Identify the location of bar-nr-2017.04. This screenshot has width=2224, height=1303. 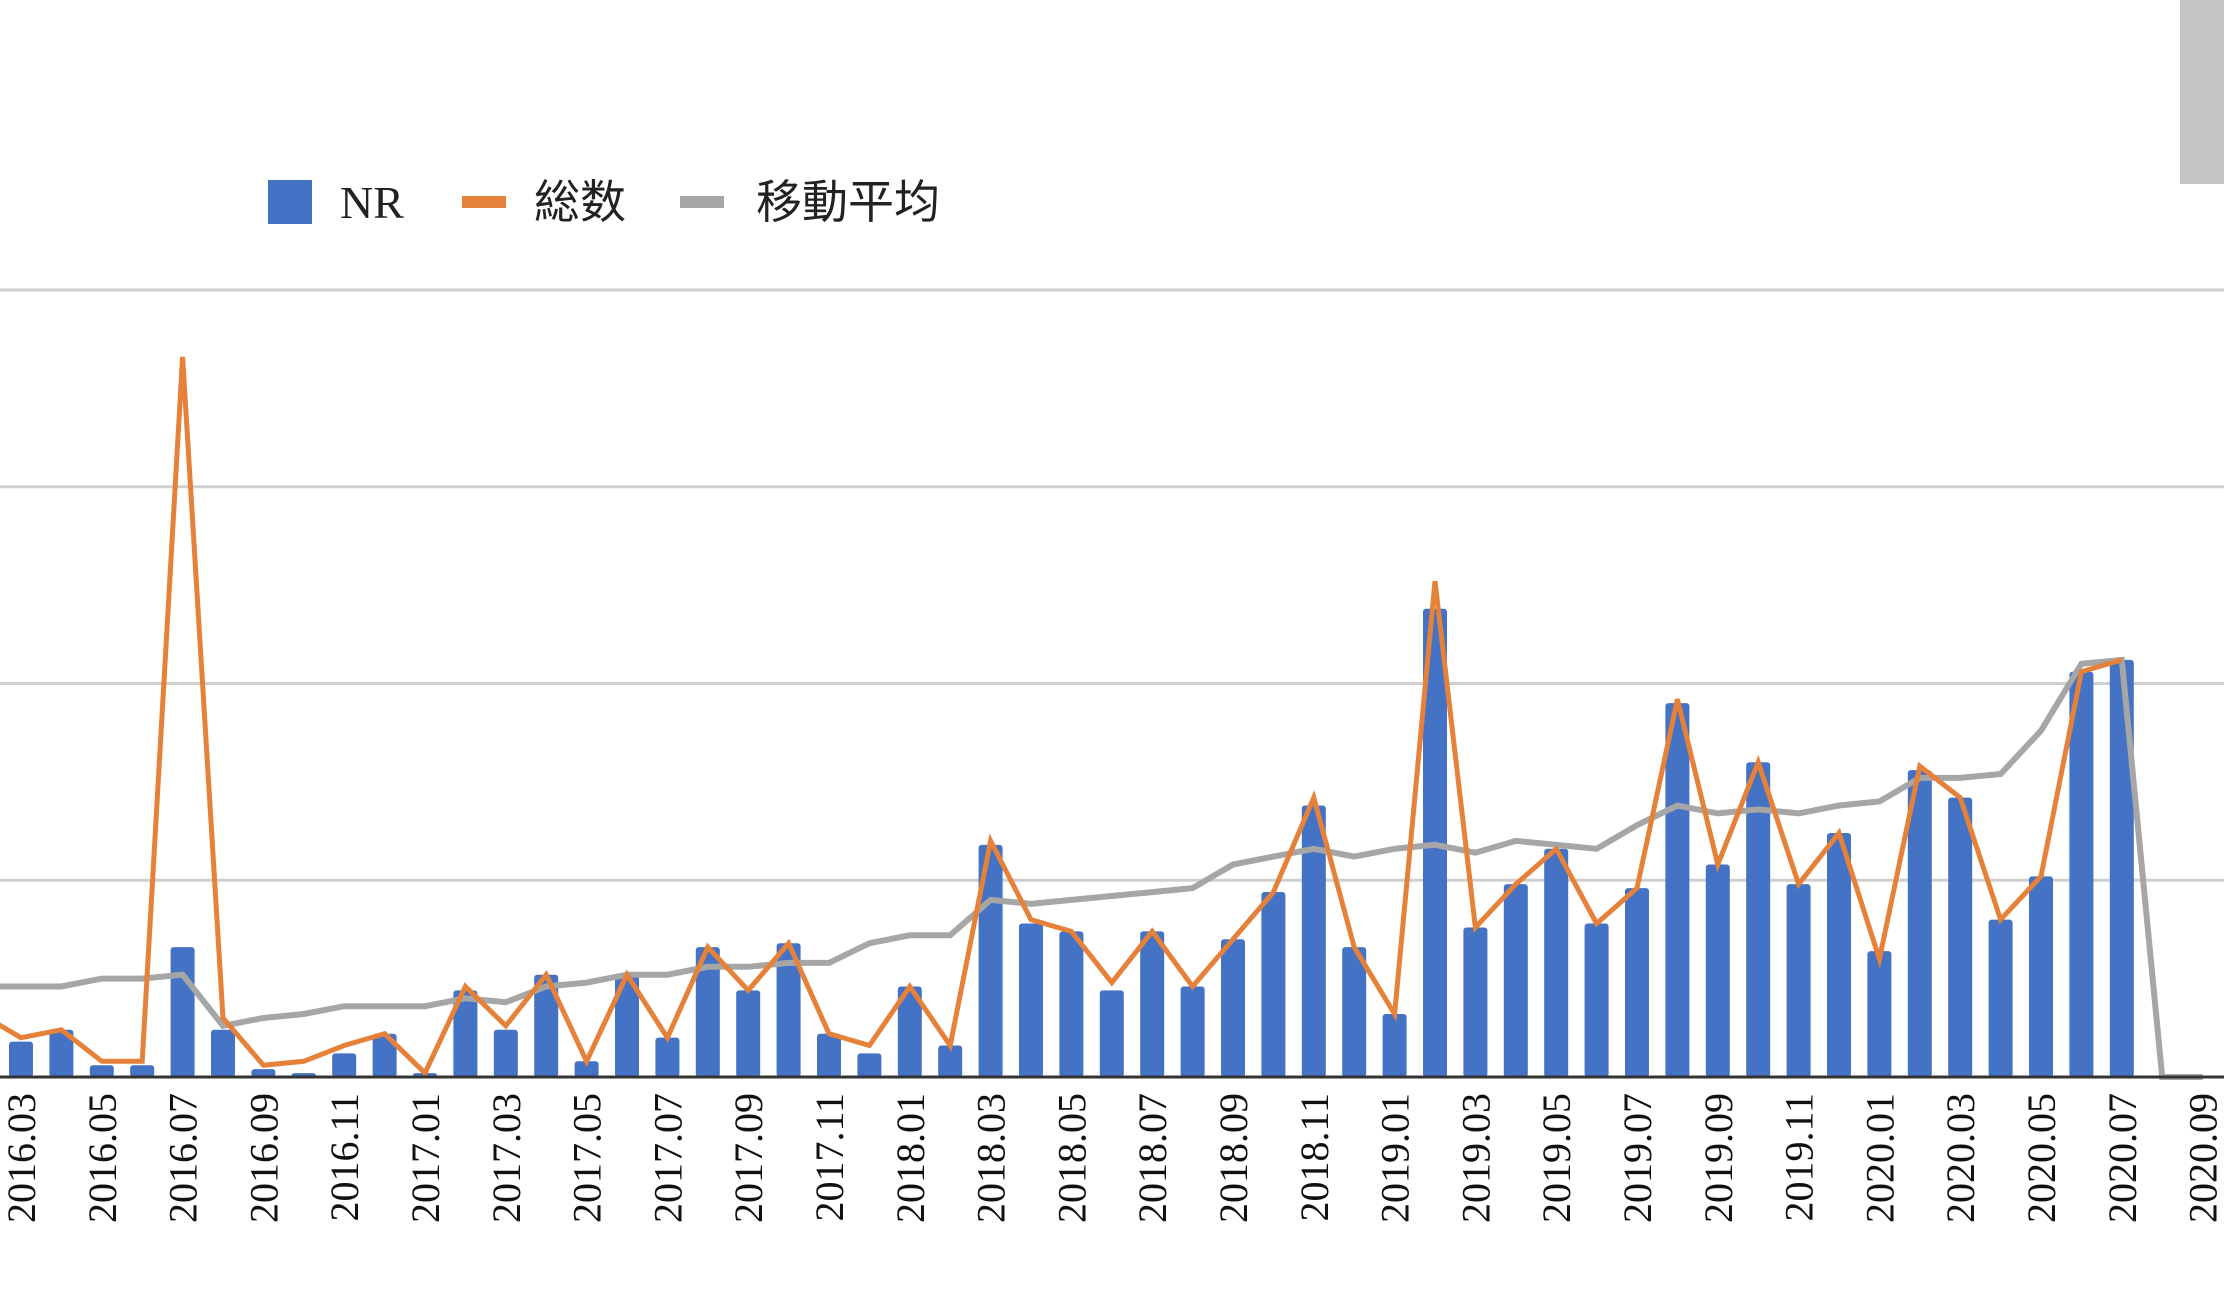
(546, 1025).